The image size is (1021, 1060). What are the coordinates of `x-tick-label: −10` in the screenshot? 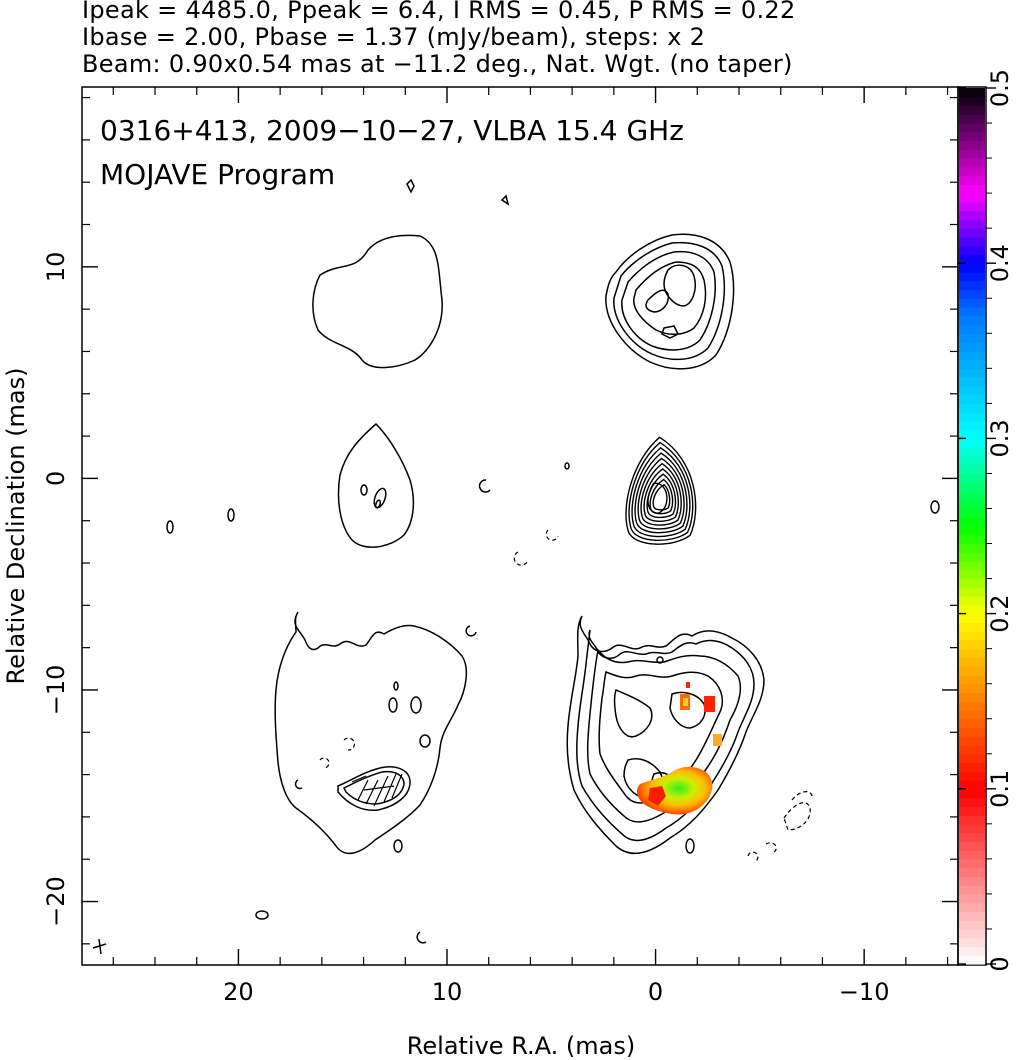 It's located at (864, 992).